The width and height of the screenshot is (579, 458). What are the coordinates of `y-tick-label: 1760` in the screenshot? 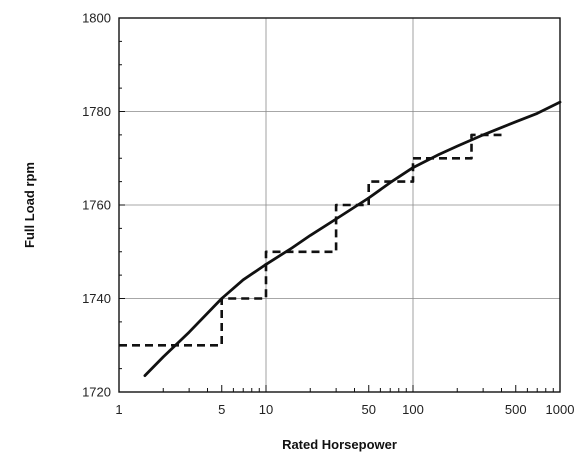 It's located at (96, 205).